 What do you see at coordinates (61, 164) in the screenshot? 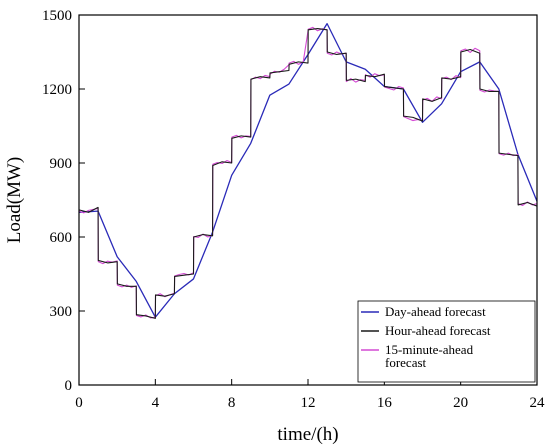
I see `y-tick-label: 900` at bounding box center [61, 164].